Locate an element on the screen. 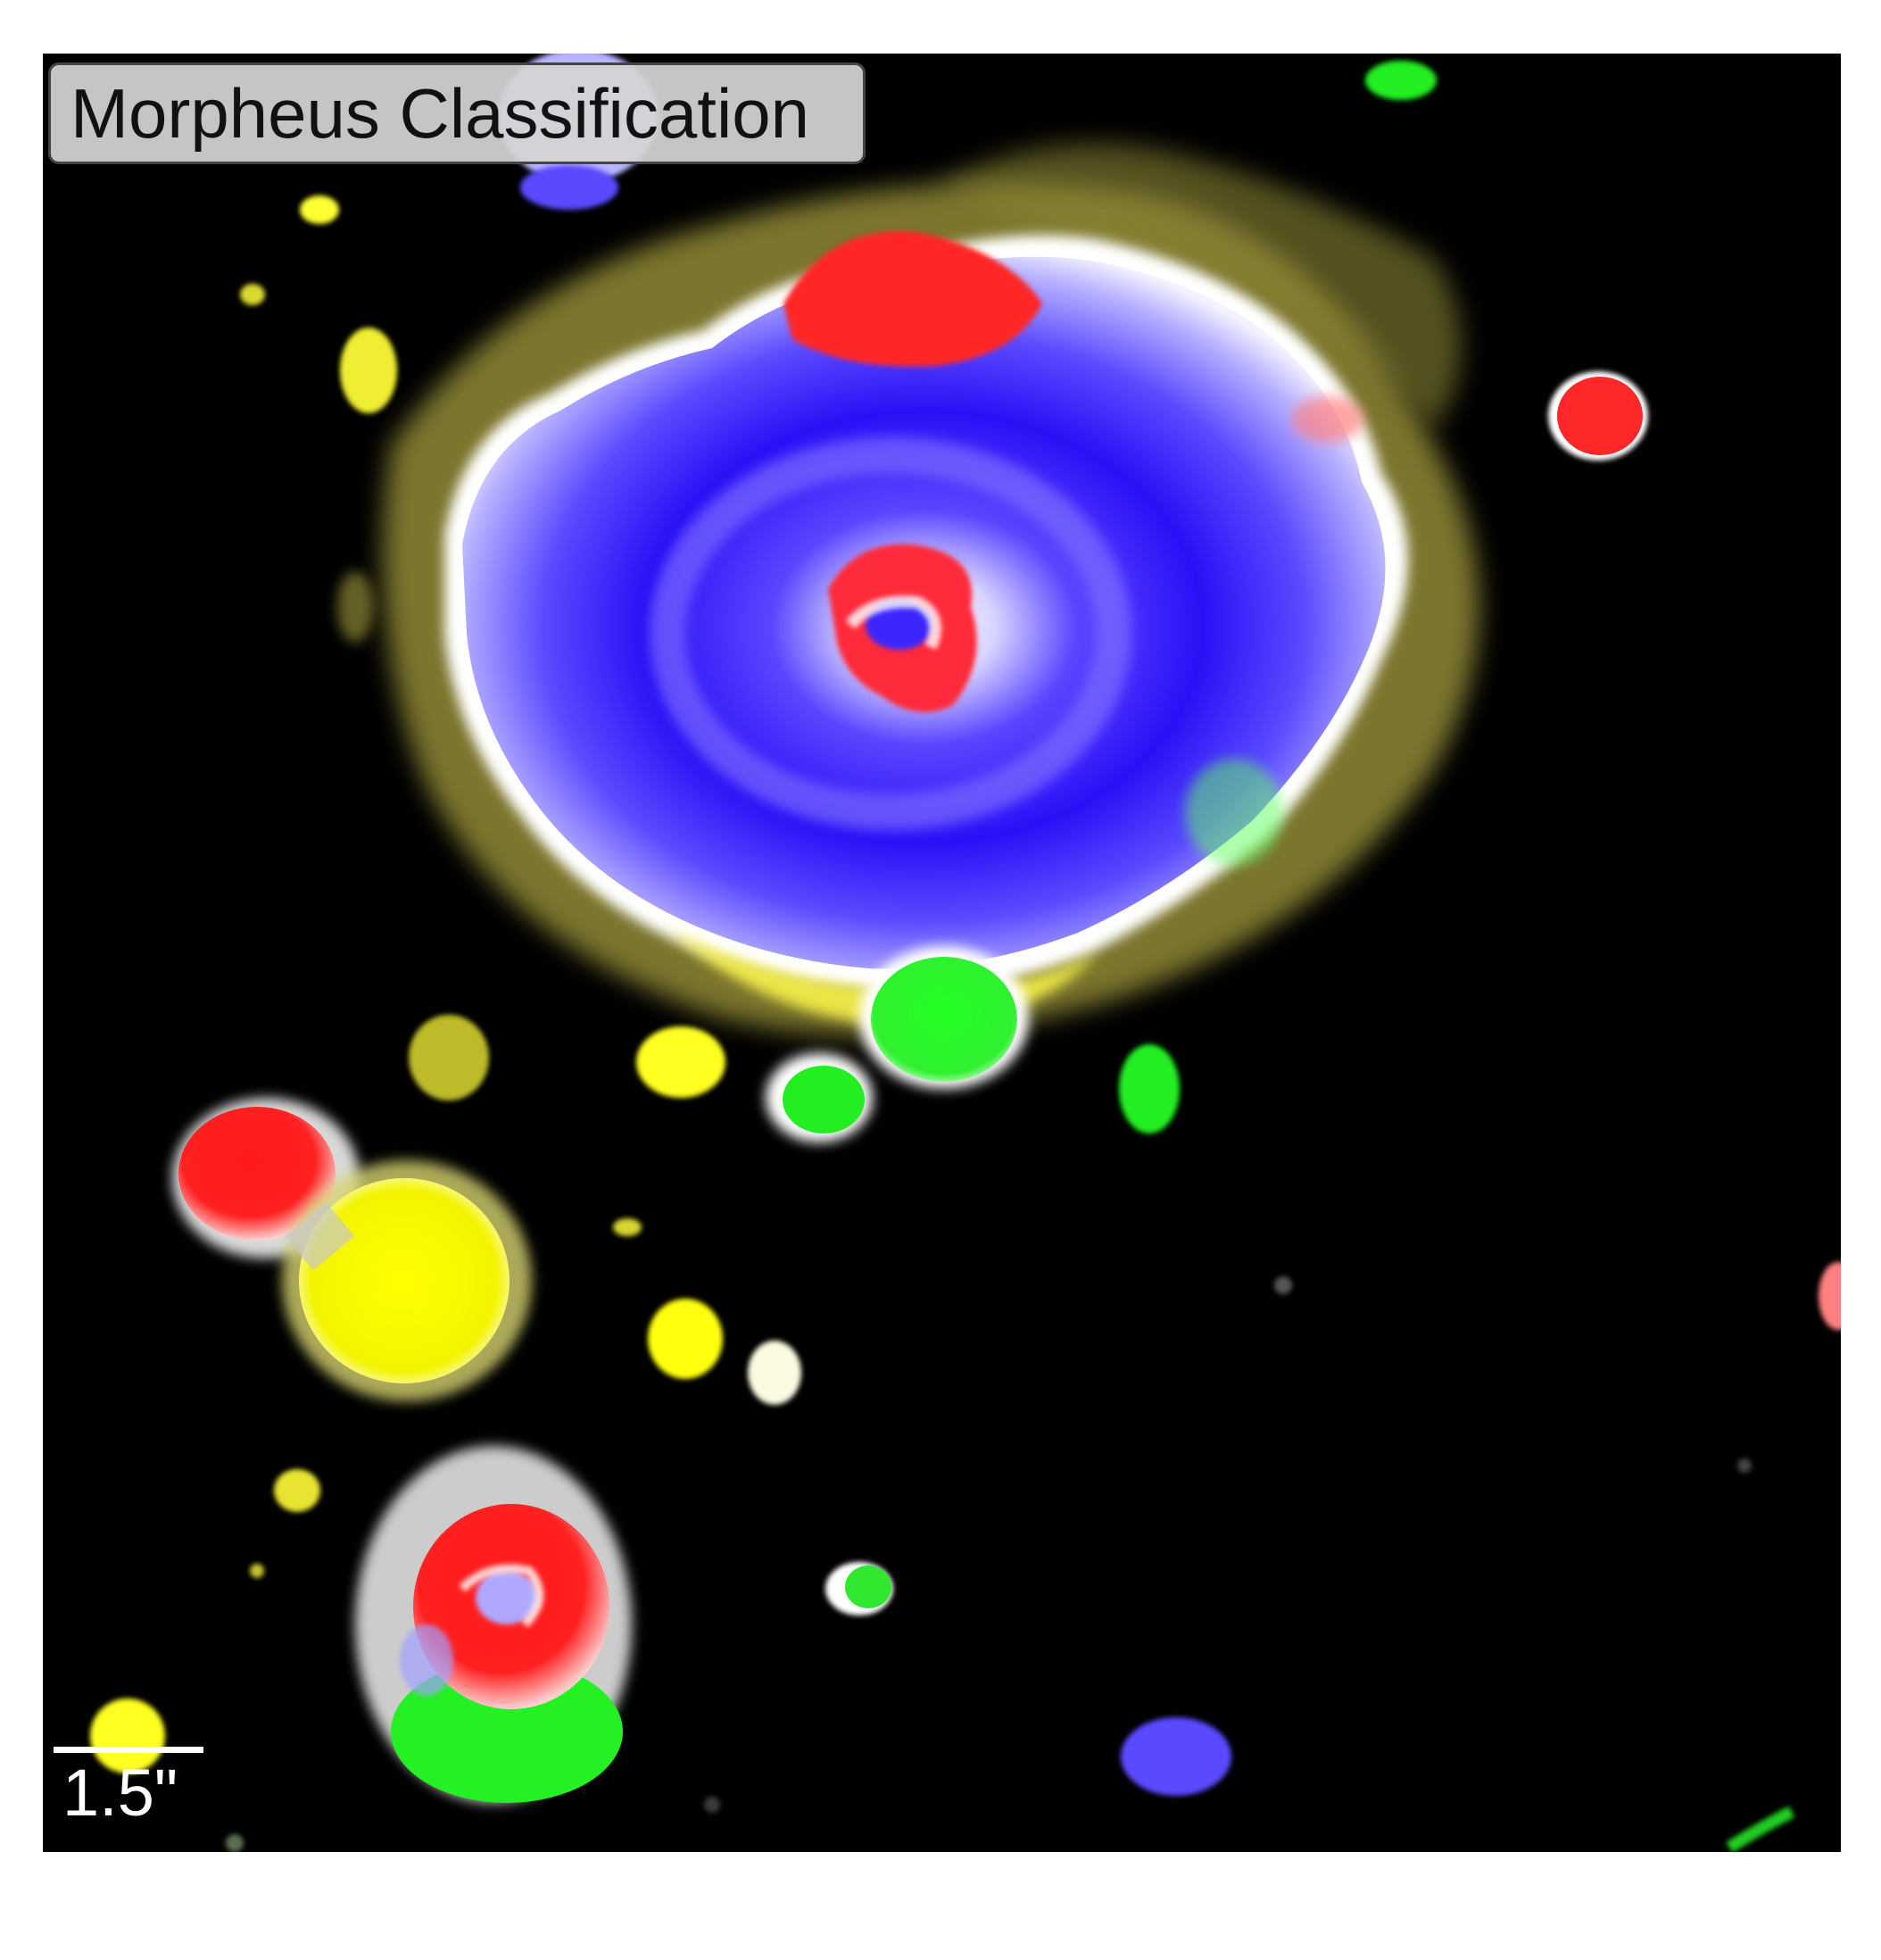 This screenshot has width=1881, height=1960. lower-galaxy-green is located at coordinates (507, 1731).